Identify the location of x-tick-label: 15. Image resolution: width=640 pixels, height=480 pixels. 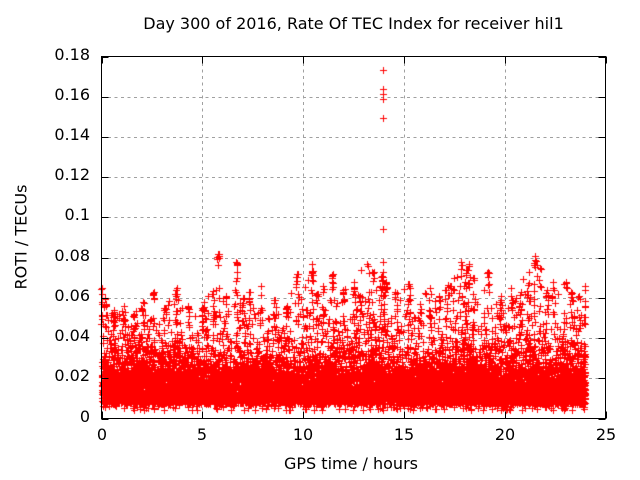
(404, 434).